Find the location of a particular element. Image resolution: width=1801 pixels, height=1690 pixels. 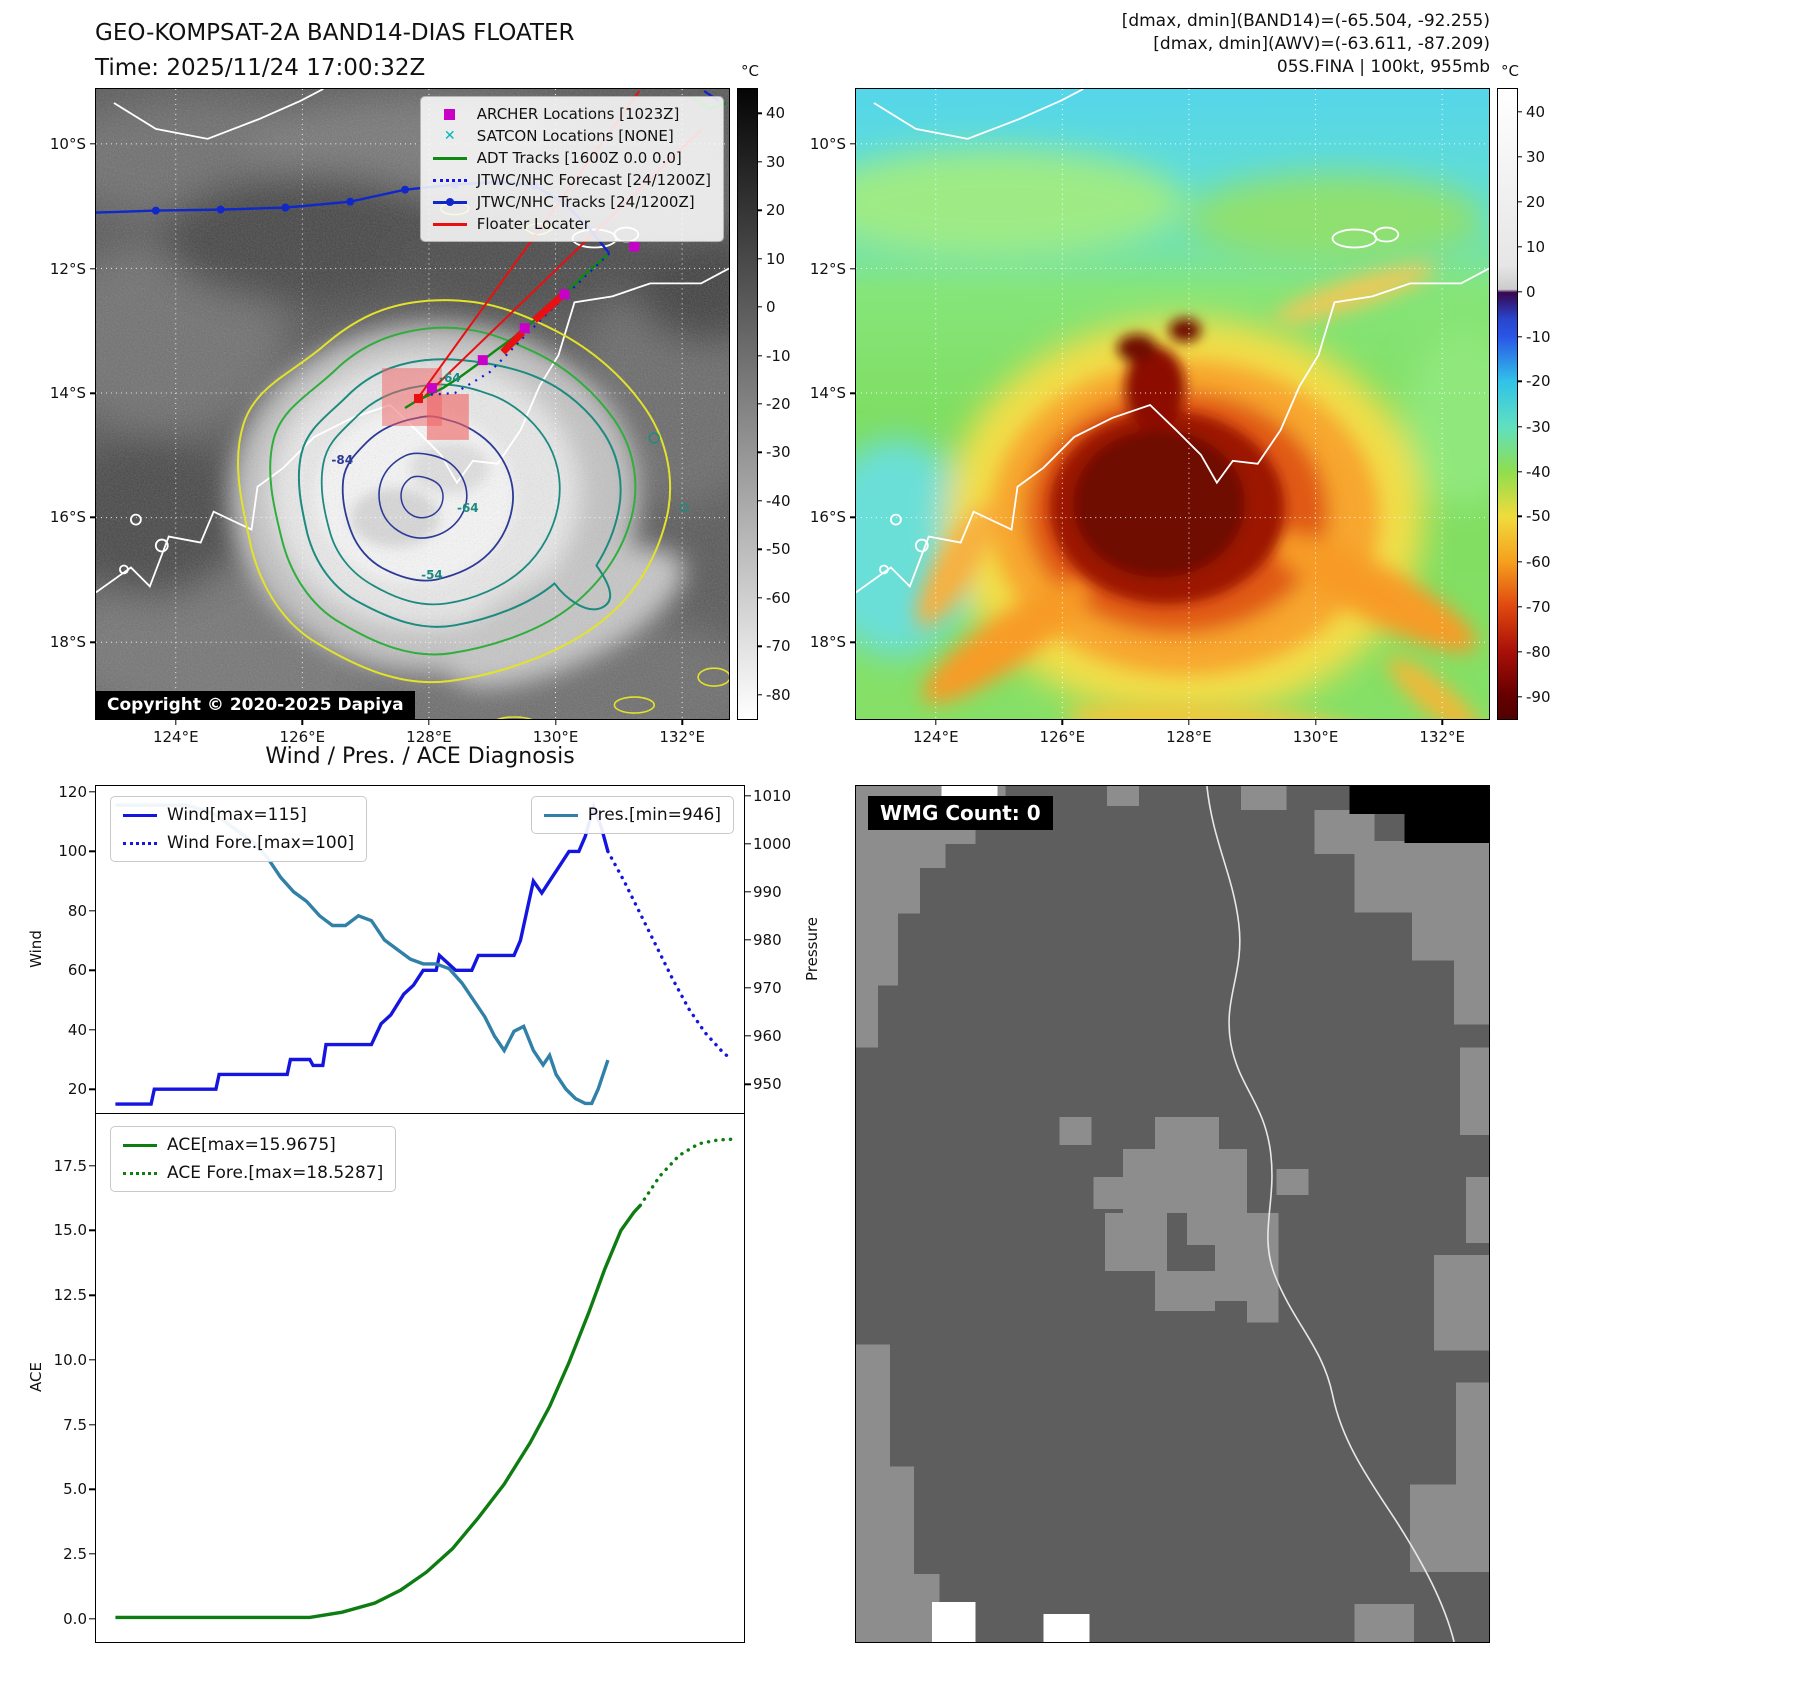

colorbar-tick-label: -10 is located at coordinates (778, 355).